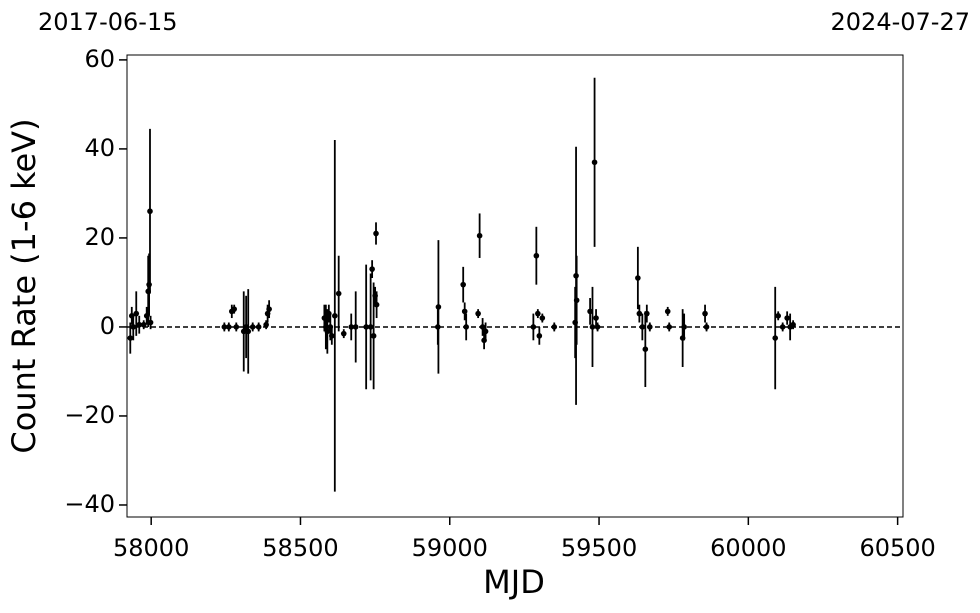 Image resolution: width=980 pixels, height=613 pixels. What do you see at coordinates (89, 504) in the screenshot?
I see `y-tick-label: −40` at bounding box center [89, 504].